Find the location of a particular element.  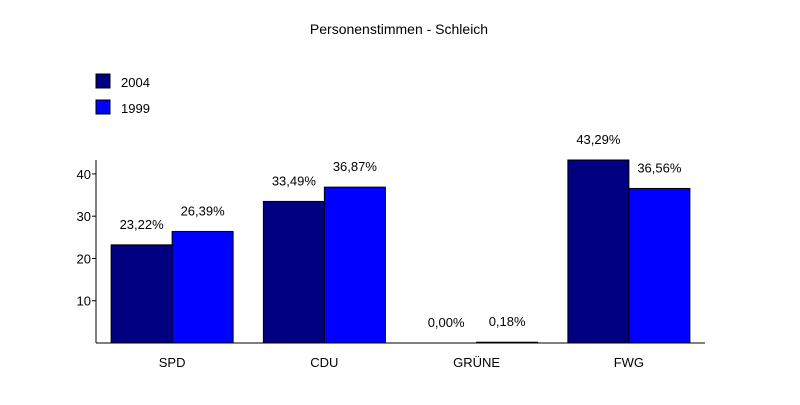

bar-2004-SPD is located at coordinates (141, 294).